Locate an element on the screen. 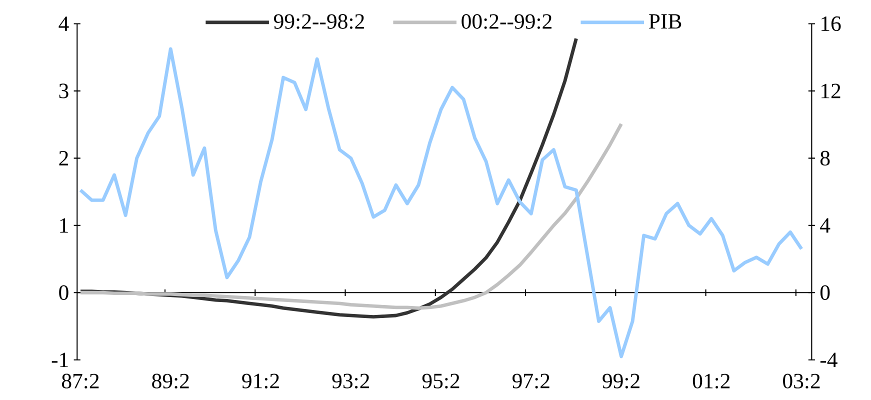  y-tick-label: 2 is located at coordinates (63, 158).